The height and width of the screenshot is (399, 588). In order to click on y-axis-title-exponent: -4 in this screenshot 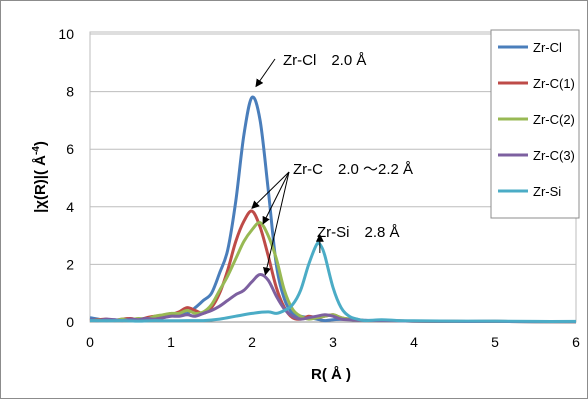, I will do `click(36, 150)`.